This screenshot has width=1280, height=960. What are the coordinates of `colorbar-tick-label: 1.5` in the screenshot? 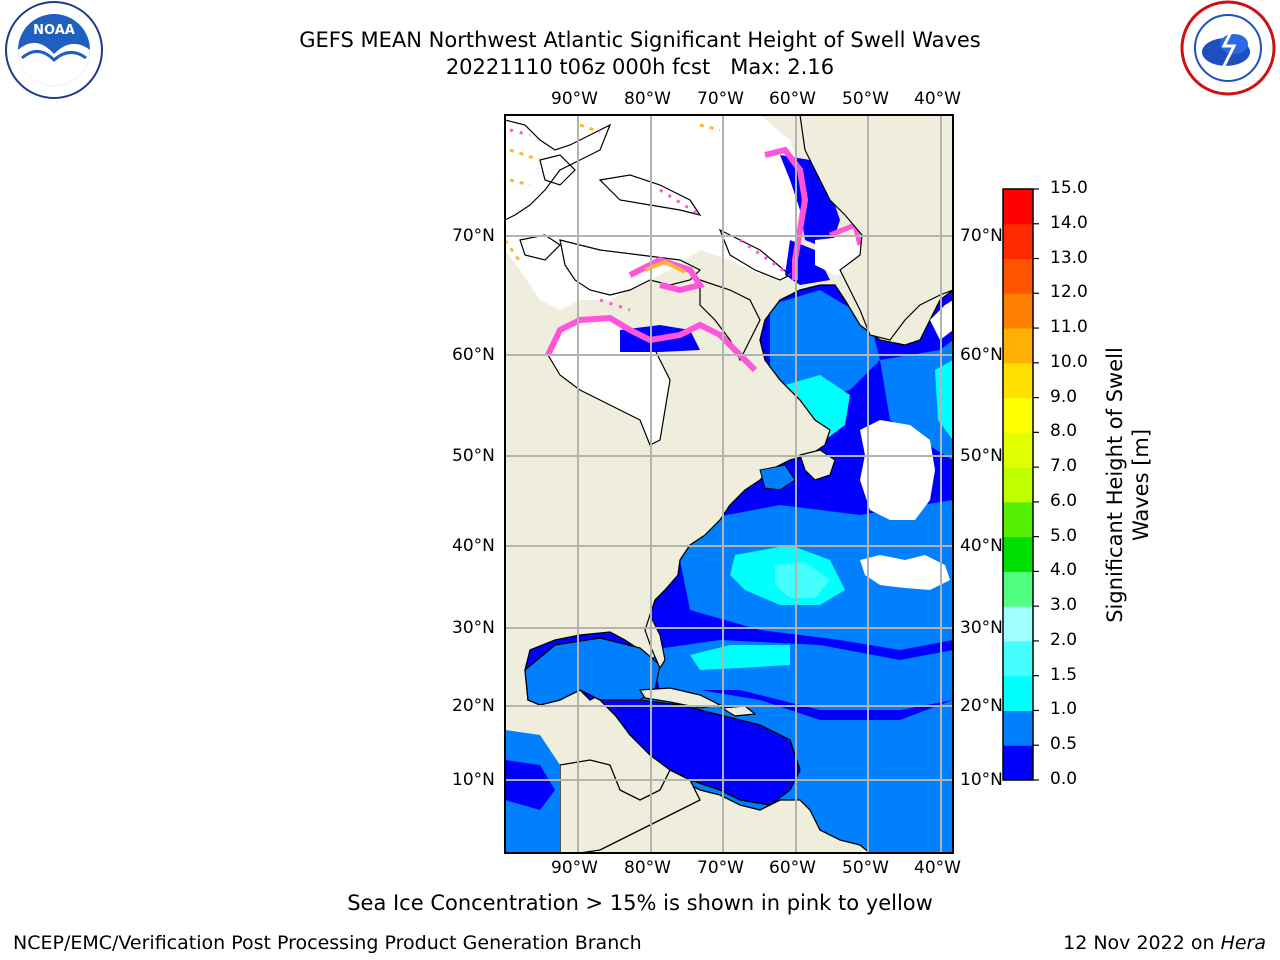 It's located at (1064, 674).